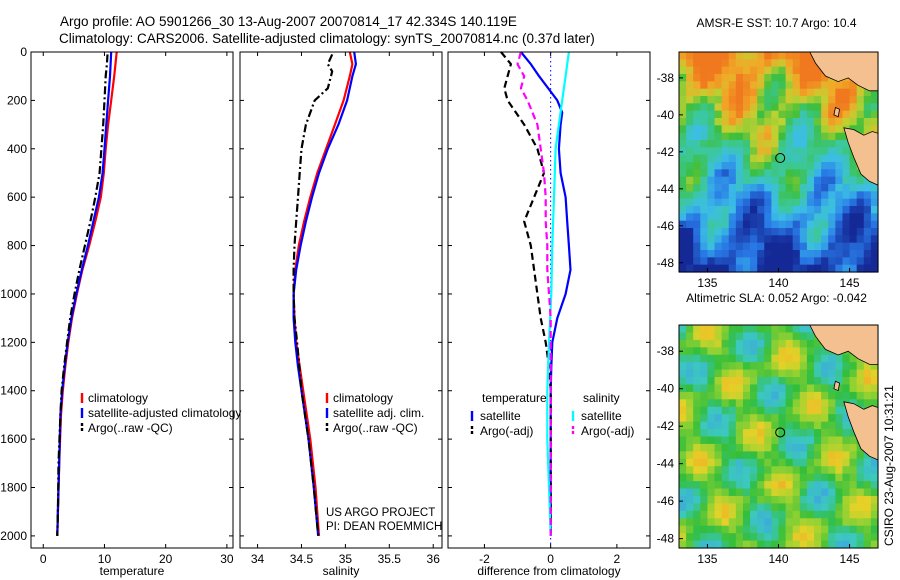  What do you see at coordinates (514, 398) in the screenshot?
I see `legend-group-title: temperature` at bounding box center [514, 398].